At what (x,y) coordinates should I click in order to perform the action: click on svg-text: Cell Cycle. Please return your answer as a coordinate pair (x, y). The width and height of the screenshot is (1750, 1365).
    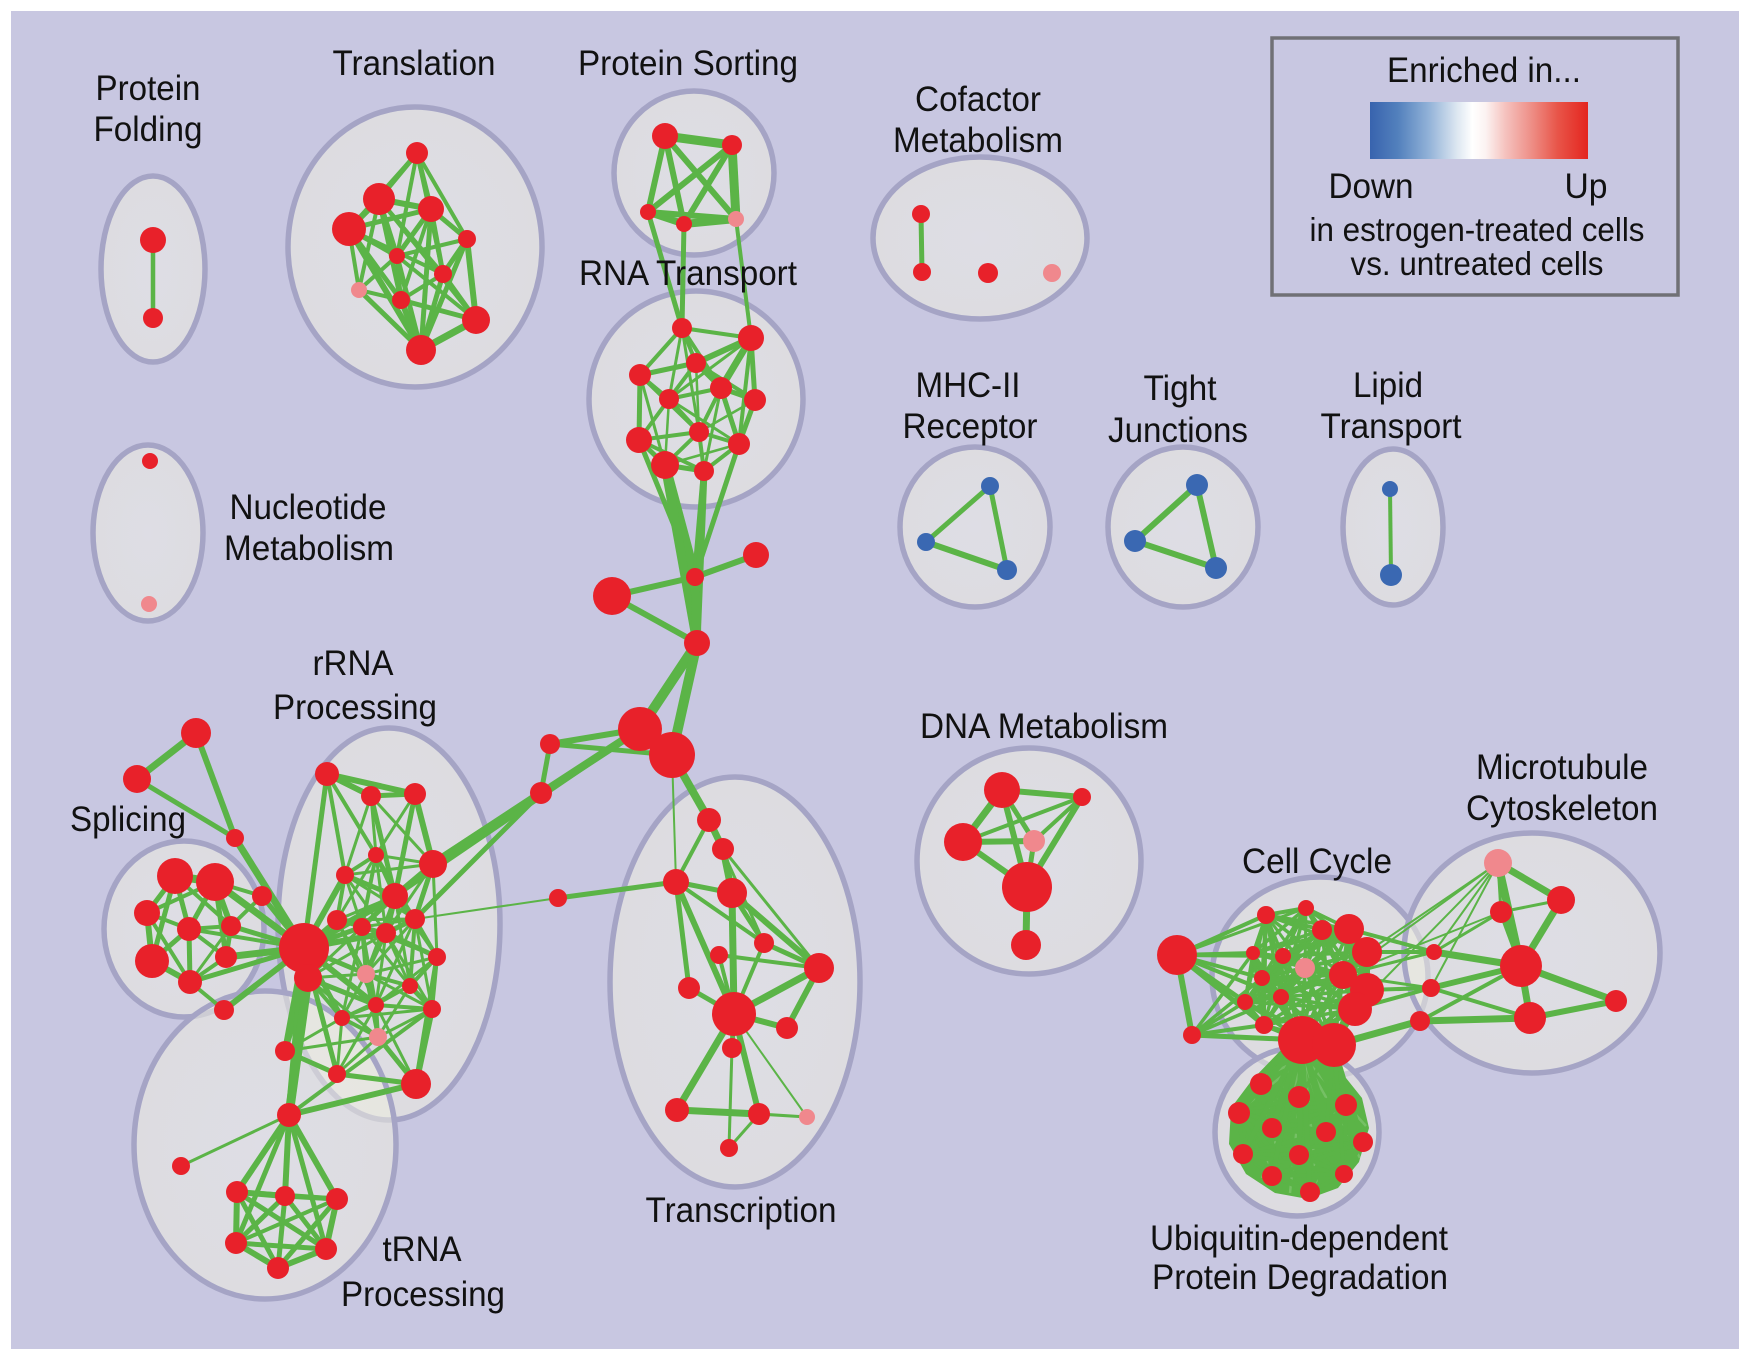
    Looking at the image, I should click on (1317, 861).